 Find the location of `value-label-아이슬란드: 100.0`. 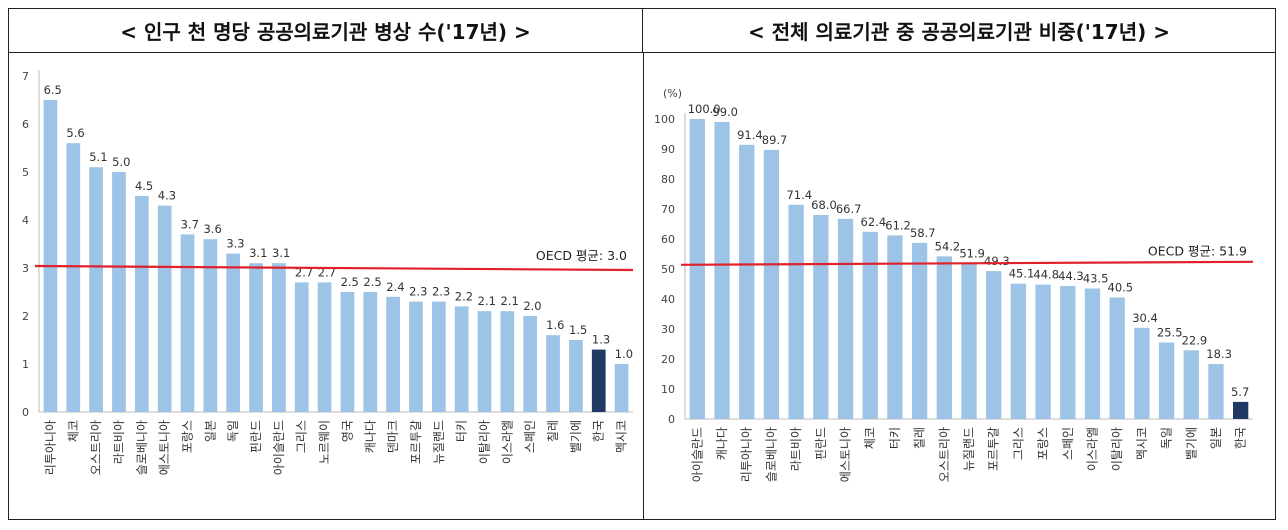

value-label-아이슬란드: 100.0 is located at coordinates (704, 109).